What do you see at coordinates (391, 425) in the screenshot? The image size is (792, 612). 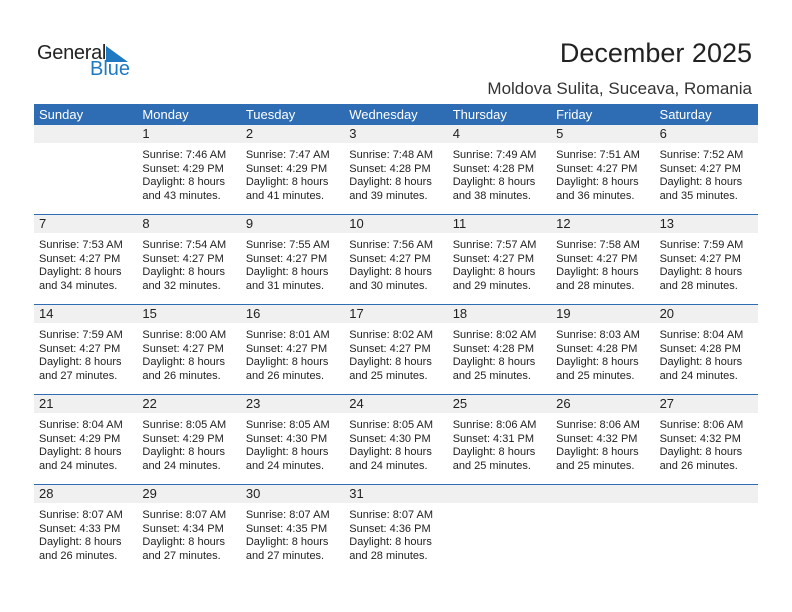 I see `sunrise-text: Sunrise: 8:05 AM` at bounding box center [391, 425].